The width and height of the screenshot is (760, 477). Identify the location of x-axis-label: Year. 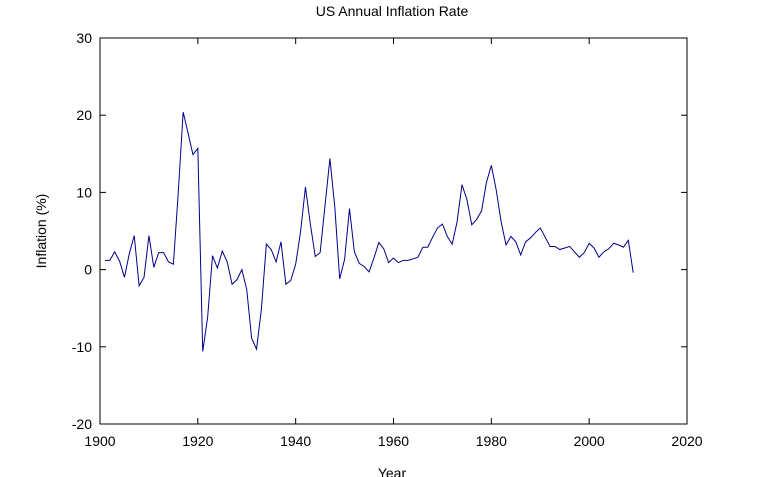
(392, 471).